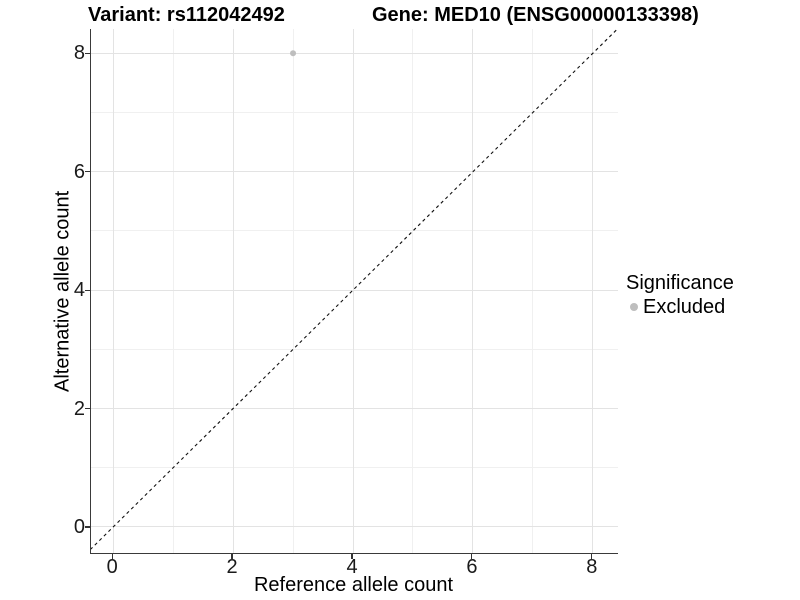 The image size is (800, 600). I want to click on data-point-excluded, so click(293, 53).